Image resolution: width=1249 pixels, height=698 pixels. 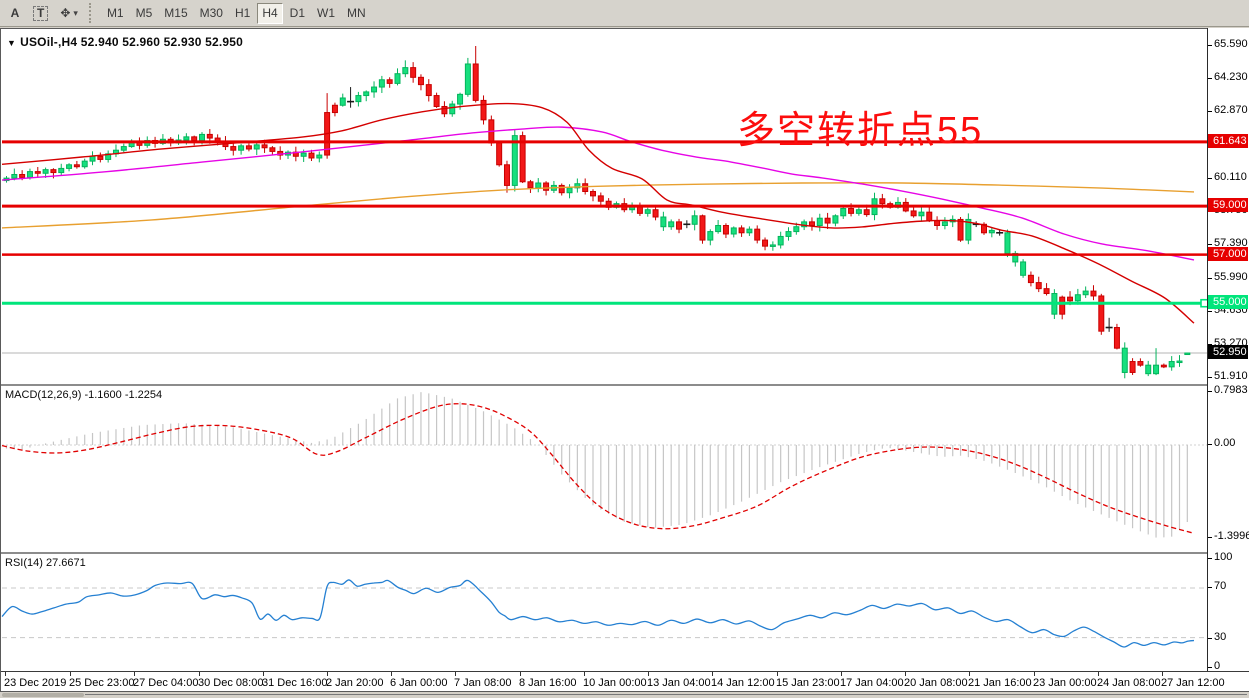 I want to click on current-price-badge: 52.950, so click(x=1228, y=352).